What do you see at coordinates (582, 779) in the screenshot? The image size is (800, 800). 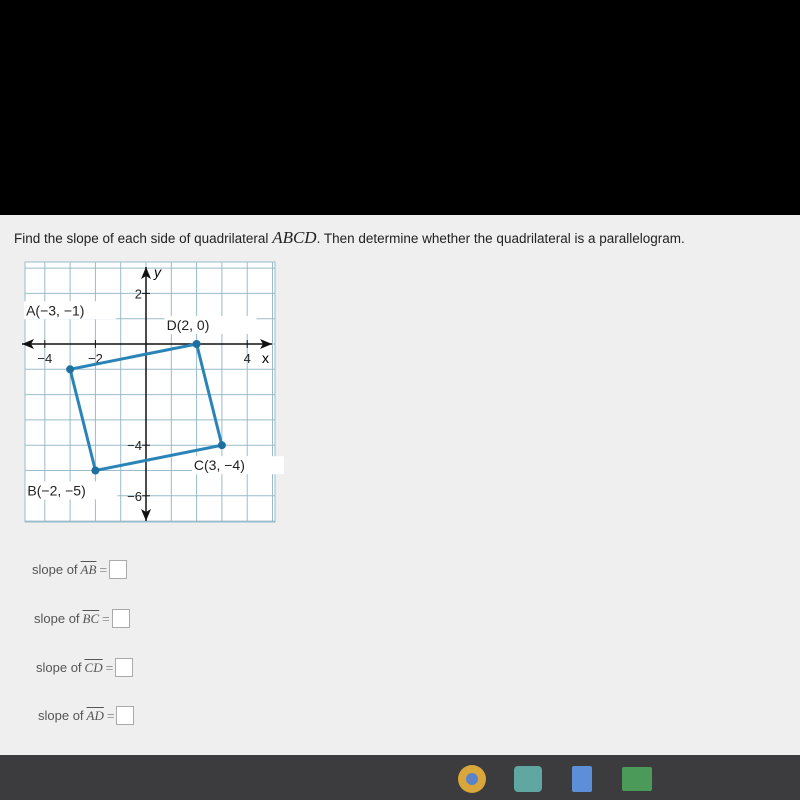 I see `docs-icon` at bounding box center [582, 779].